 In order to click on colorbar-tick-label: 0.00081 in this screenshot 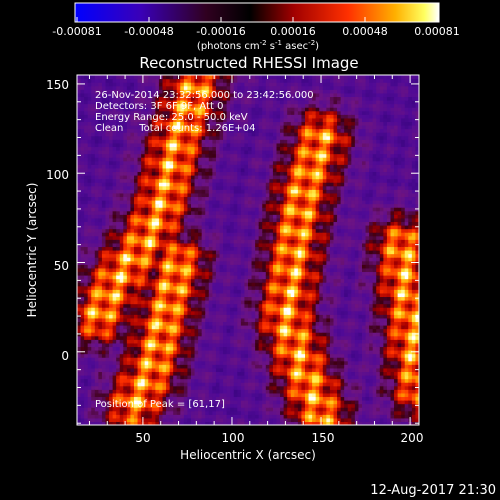, I will do `click(437, 31)`.